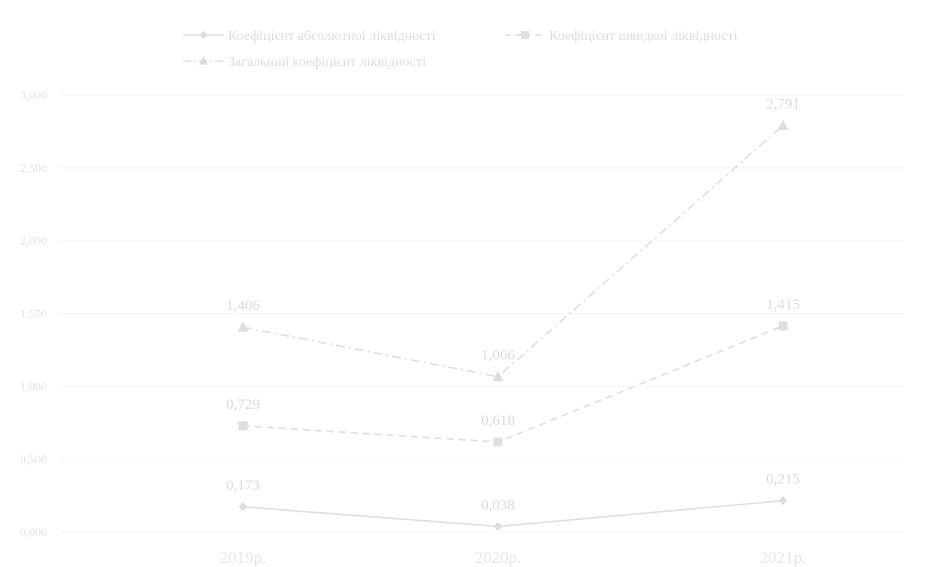 This screenshot has width=927, height=567. Describe the element at coordinates (783, 480) in the screenshot. I see `data-label: 0,215` at that location.